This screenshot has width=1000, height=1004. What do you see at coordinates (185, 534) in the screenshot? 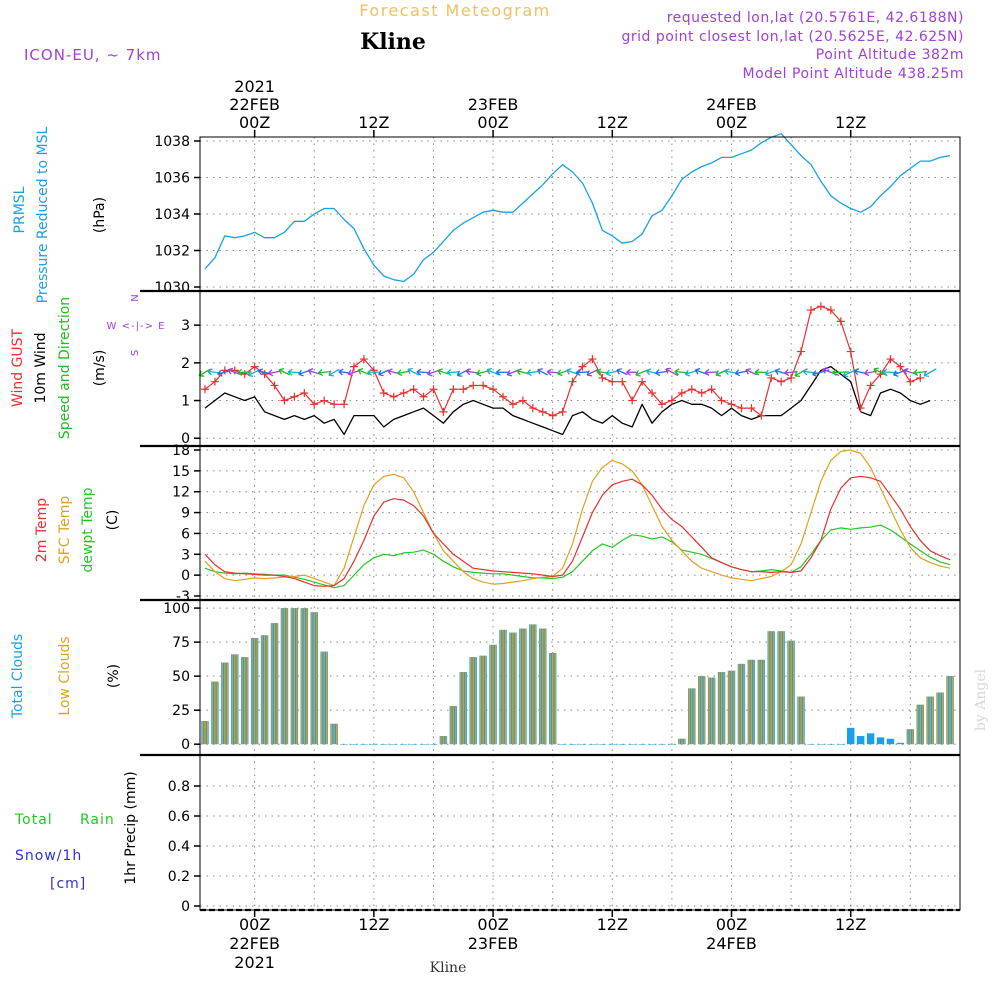
I see `y-tick-label: 6` at bounding box center [185, 534].